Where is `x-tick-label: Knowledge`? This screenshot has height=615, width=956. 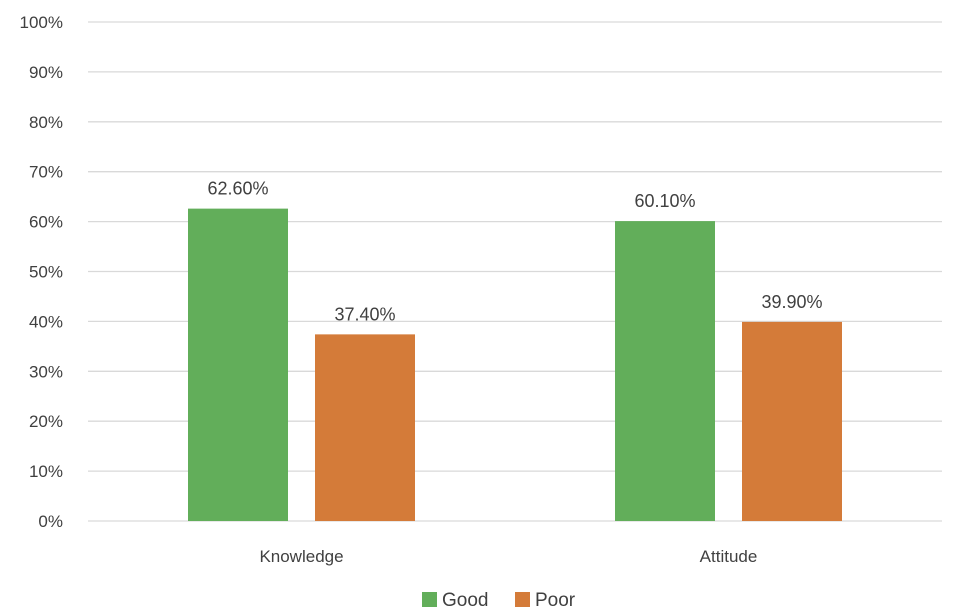 x-tick-label: Knowledge is located at coordinates (301, 556).